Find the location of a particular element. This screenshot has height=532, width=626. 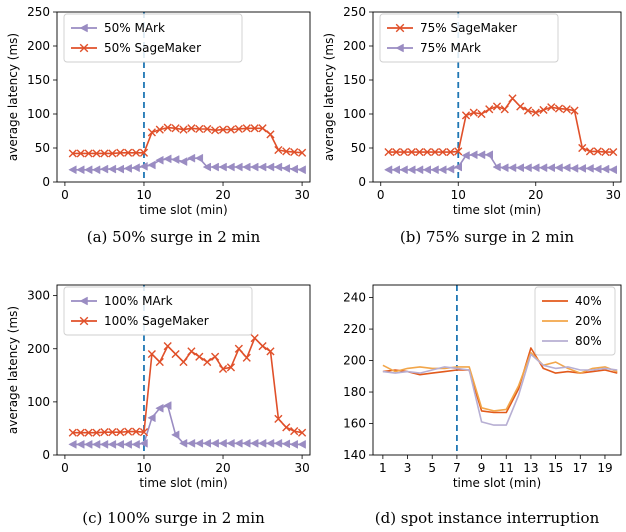

y-tick-label: 140 is located at coordinates (354, 455).